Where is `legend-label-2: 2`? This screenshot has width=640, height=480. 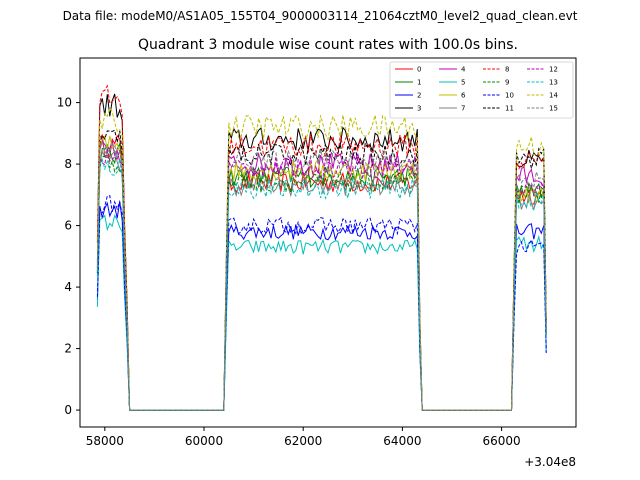
legend-label-2: 2 is located at coordinates (419, 96).